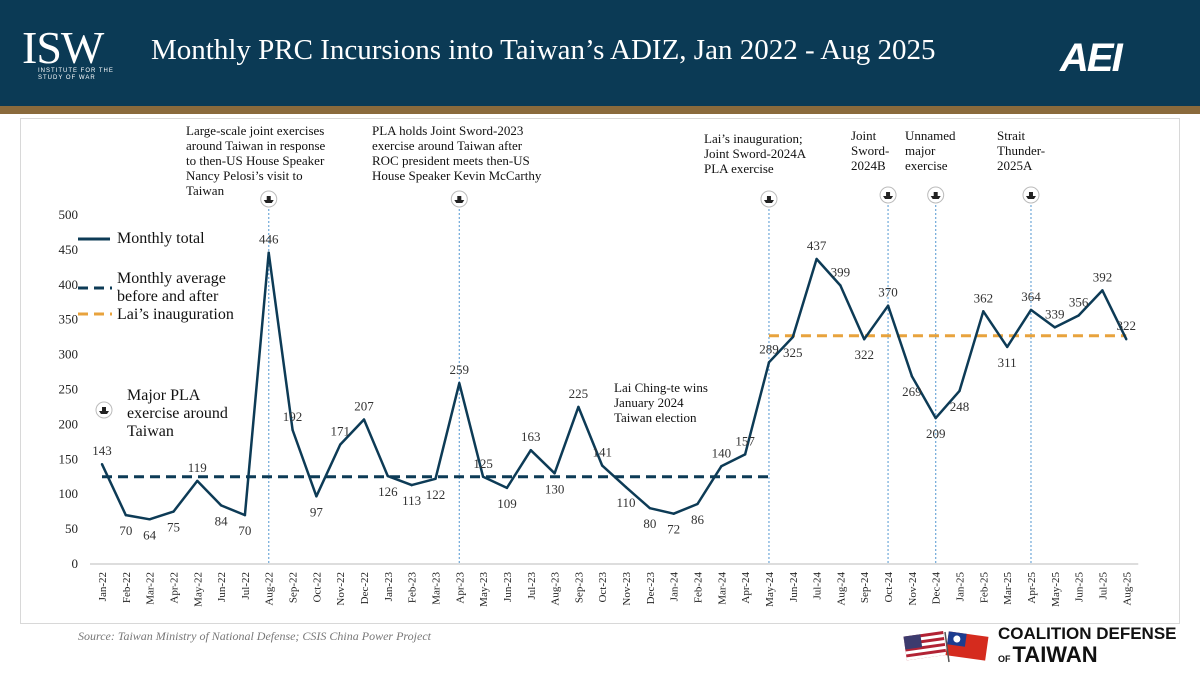 The height and width of the screenshot is (678, 1200). Describe the element at coordinates (673, 529) in the screenshot. I see `data-label: 72` at that location.